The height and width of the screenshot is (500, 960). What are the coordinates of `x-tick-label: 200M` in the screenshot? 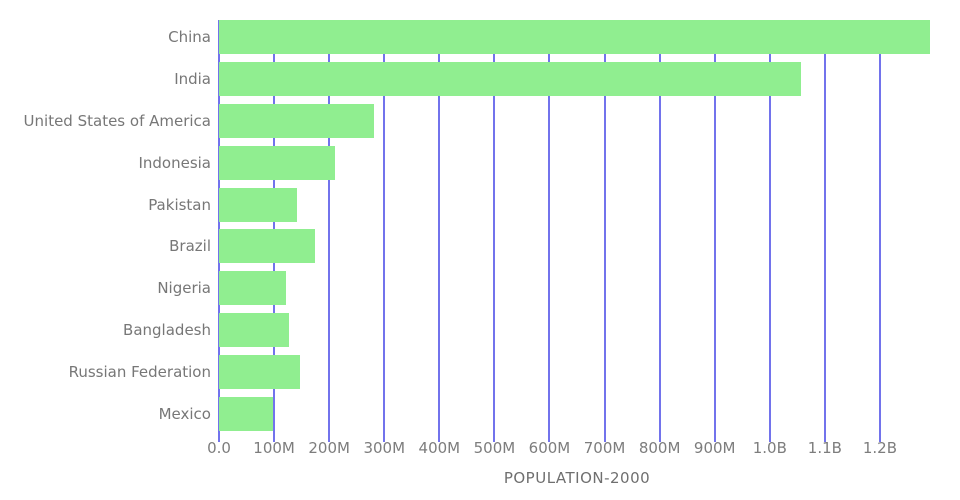 It's located at (329, 448).